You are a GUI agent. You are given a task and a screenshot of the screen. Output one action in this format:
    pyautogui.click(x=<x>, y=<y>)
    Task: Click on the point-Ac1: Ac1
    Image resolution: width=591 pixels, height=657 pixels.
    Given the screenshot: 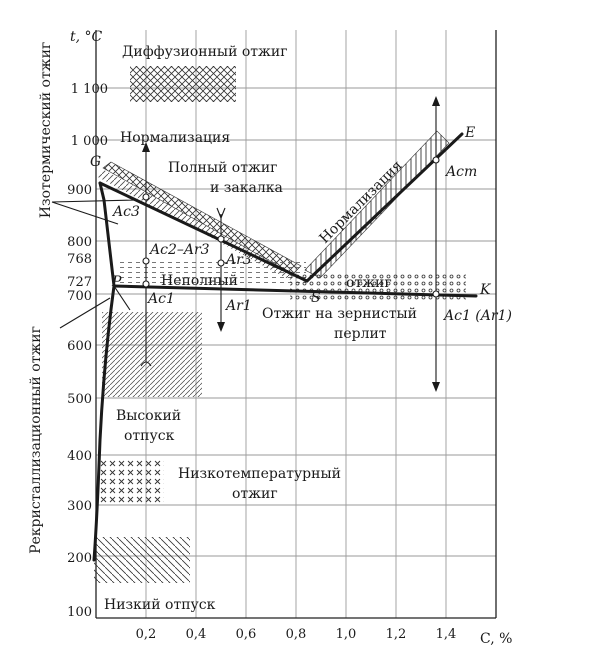 What is the action you would take?
    pyautogui.click(x=160, y=299)
    